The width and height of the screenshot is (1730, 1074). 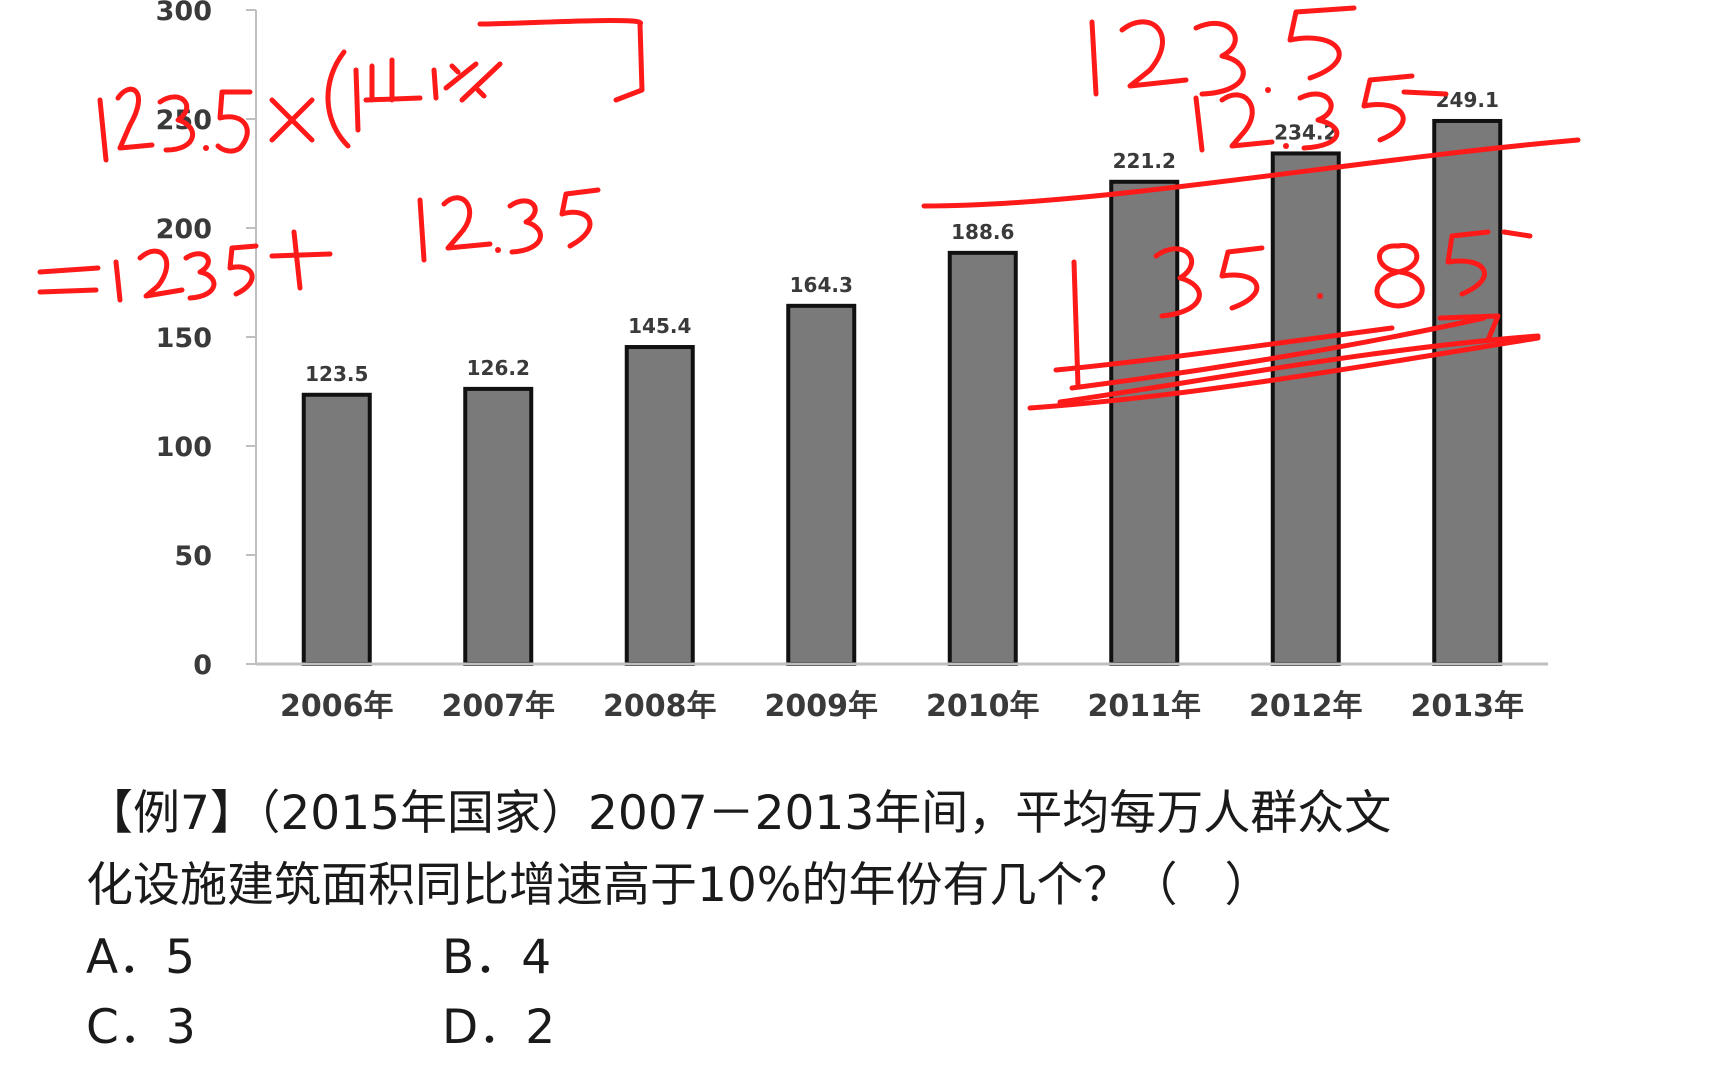 What do you see at coordinates (1468, 706) in the screenshot?
I see `x-tick-label: 2013年` at bounding box center [1468, 706].